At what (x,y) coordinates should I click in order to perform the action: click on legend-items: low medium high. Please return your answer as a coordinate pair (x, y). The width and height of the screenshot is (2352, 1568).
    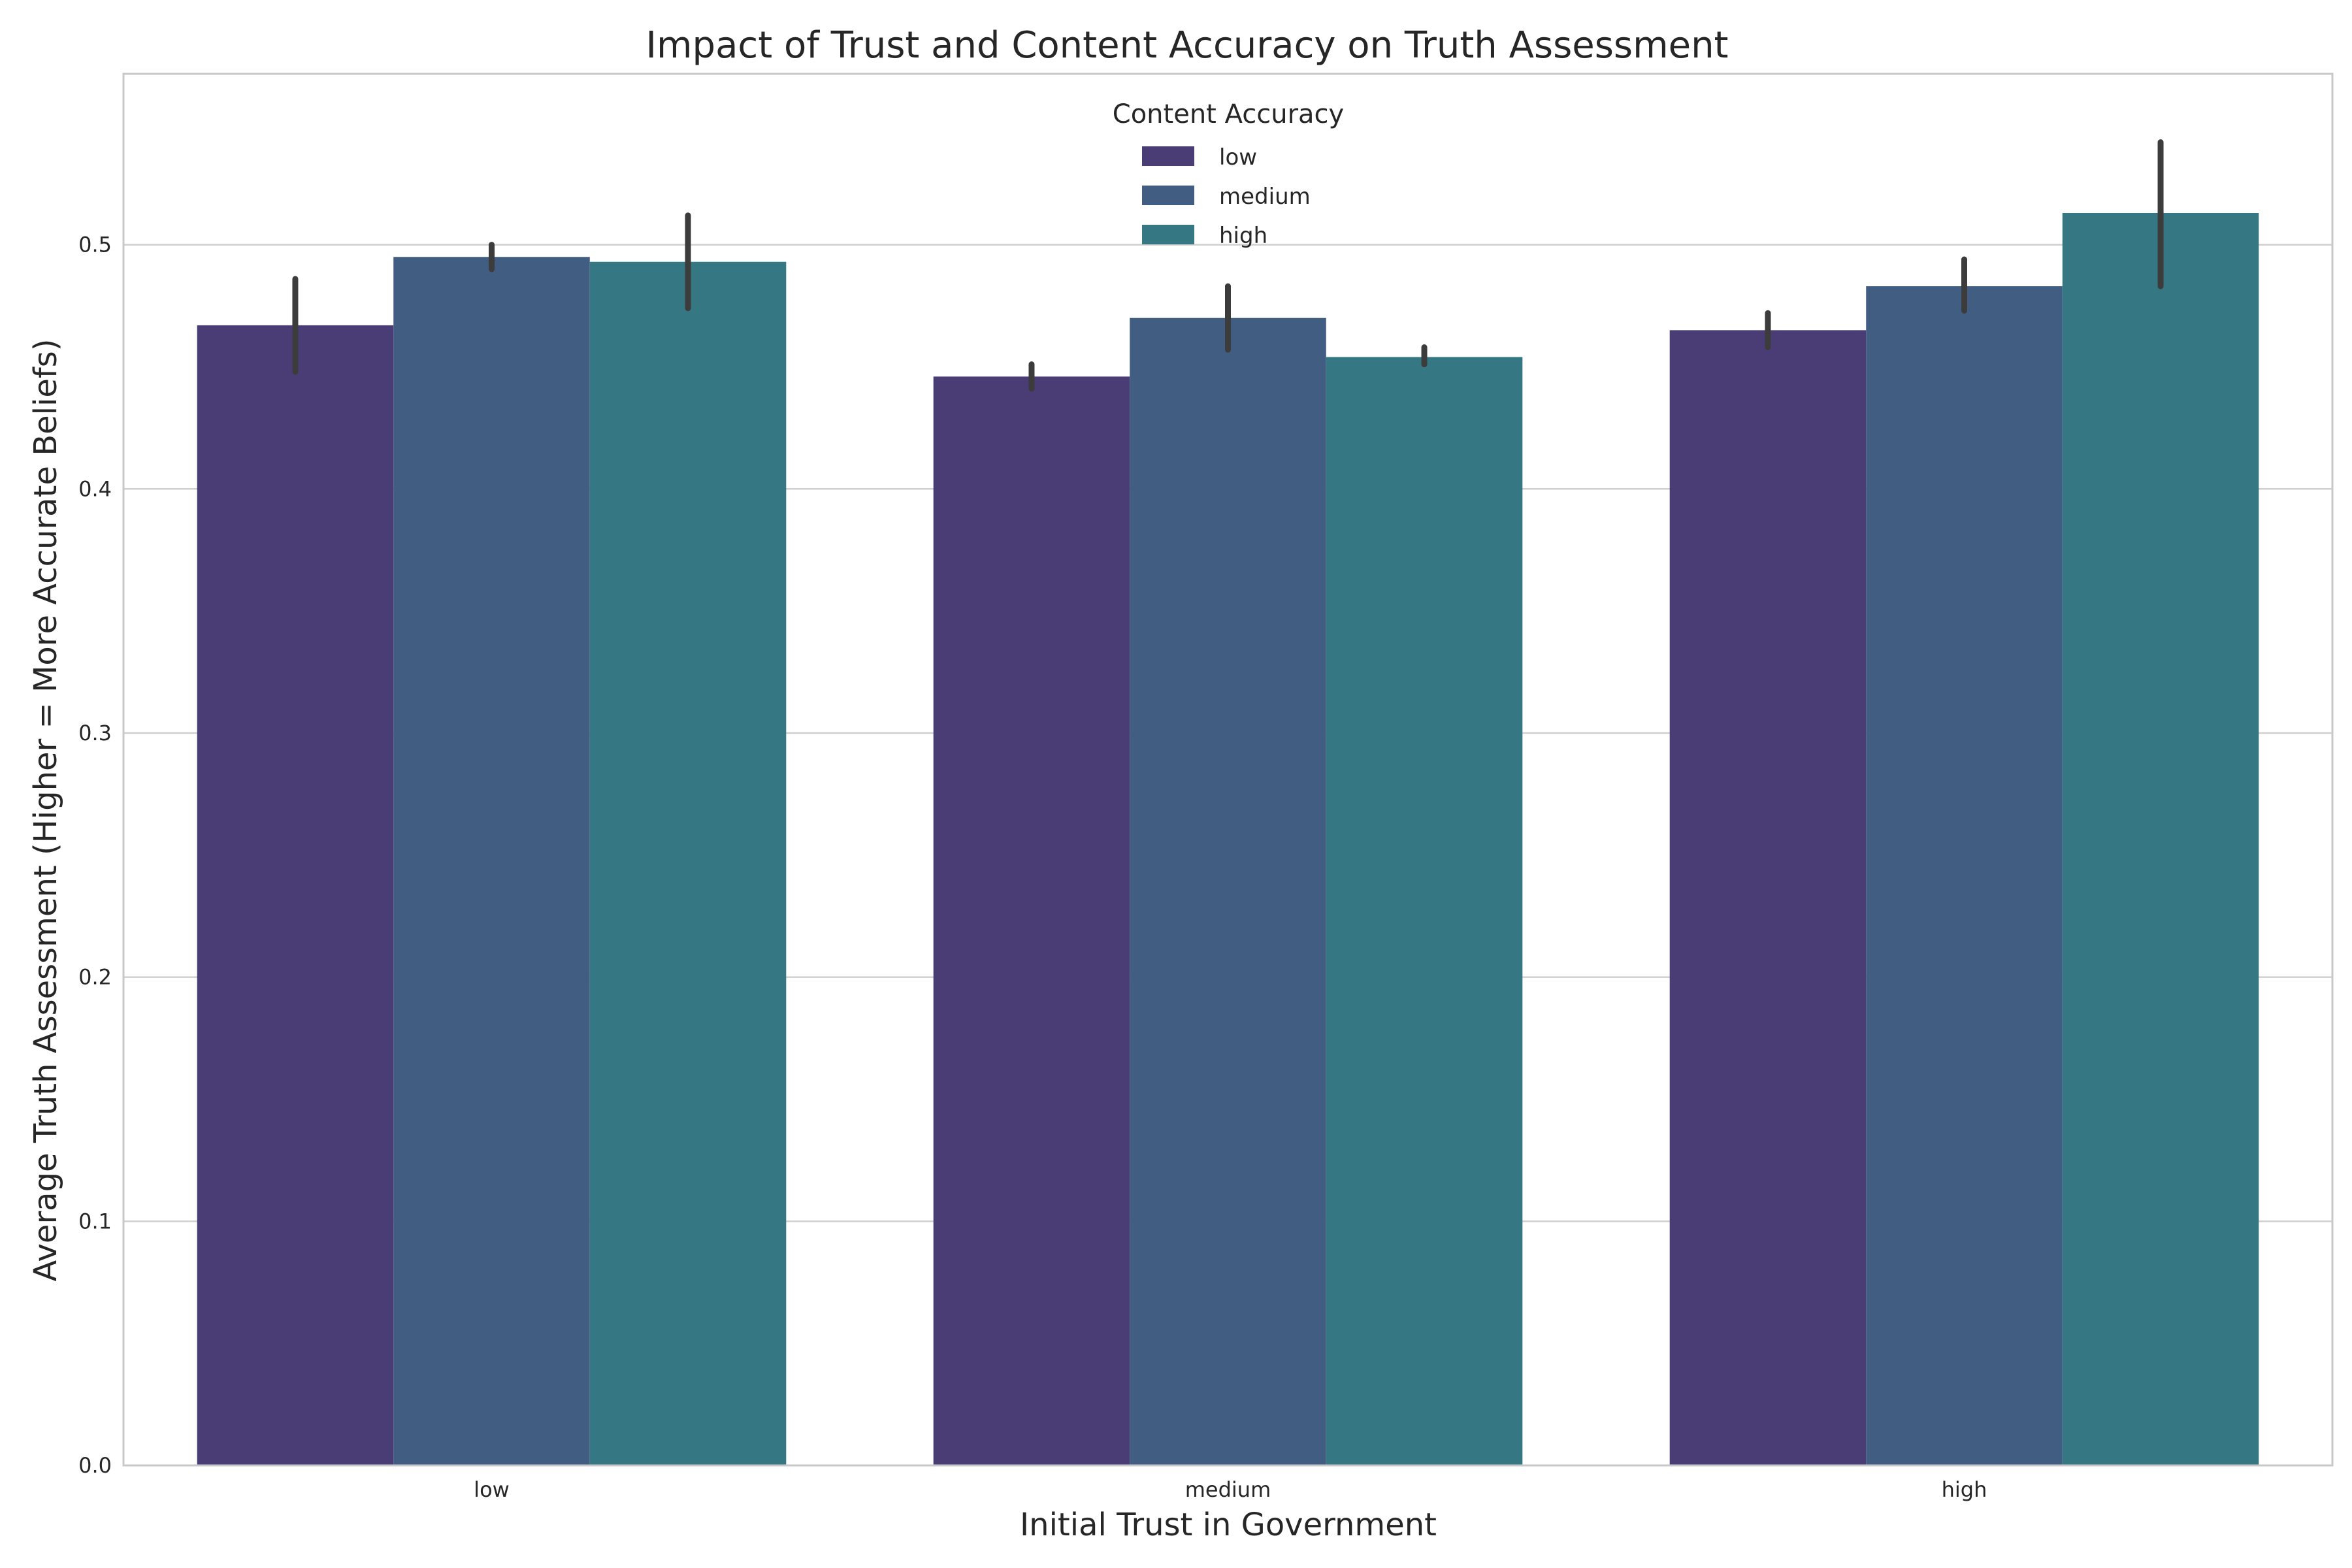
    Looking at the image, I should click on (1226, 196).